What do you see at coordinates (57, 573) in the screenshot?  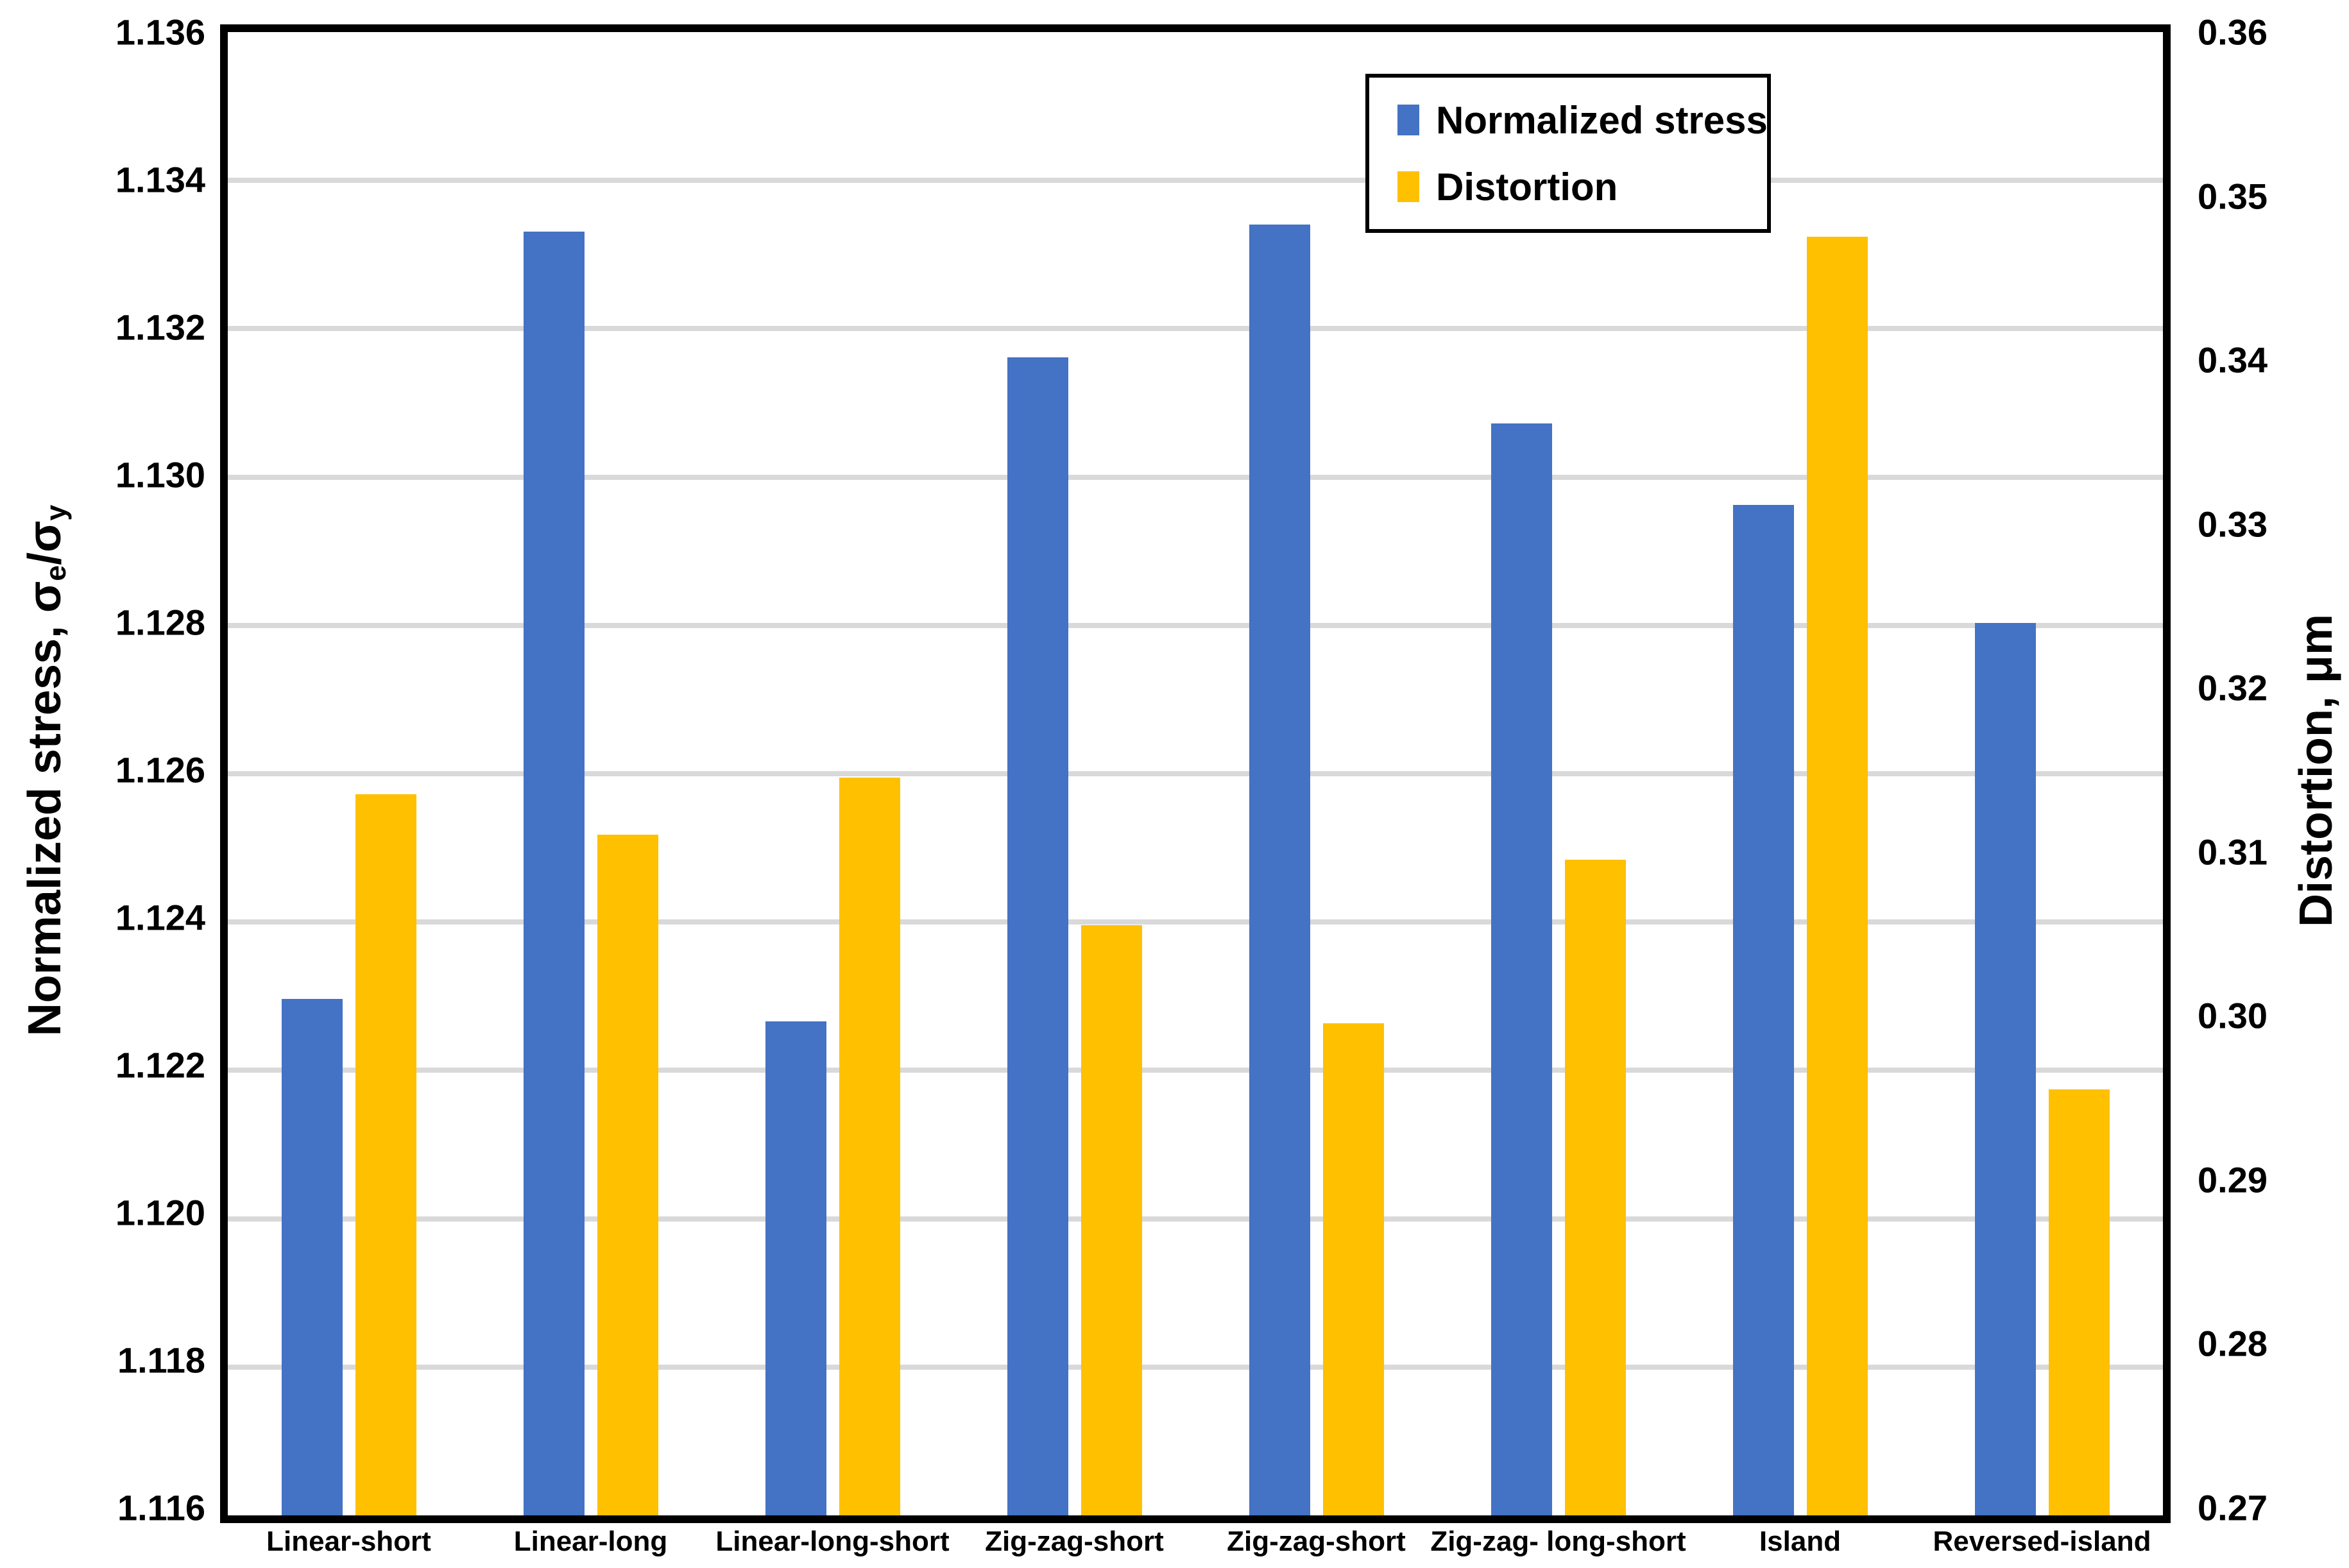 I see `left-axis-title-subscript-e: e` at bounding box center [57, 573].